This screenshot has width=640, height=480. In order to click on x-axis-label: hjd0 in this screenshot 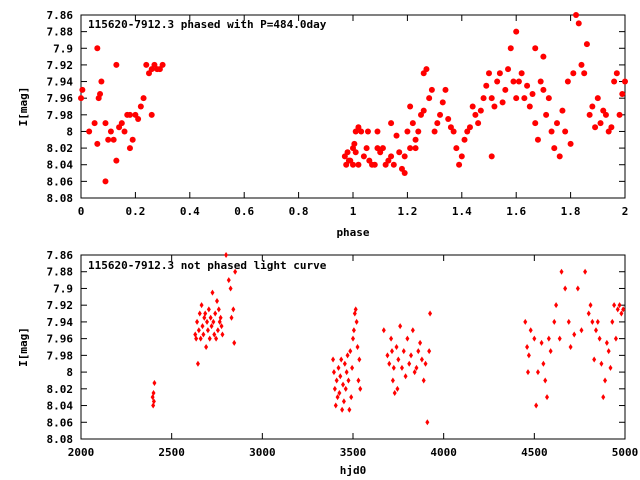, I will do `click(353, 470)`.